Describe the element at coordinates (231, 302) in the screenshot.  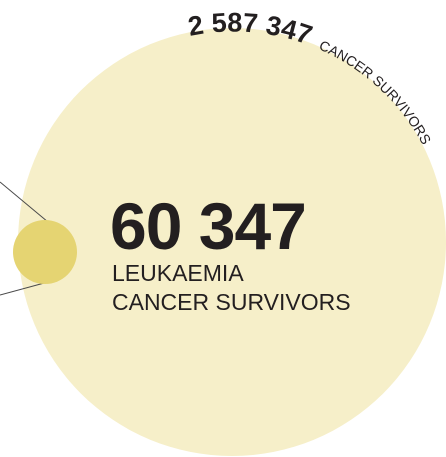
I see `leukaemia-label-line2: CANCER SURVIVORS` at that location.